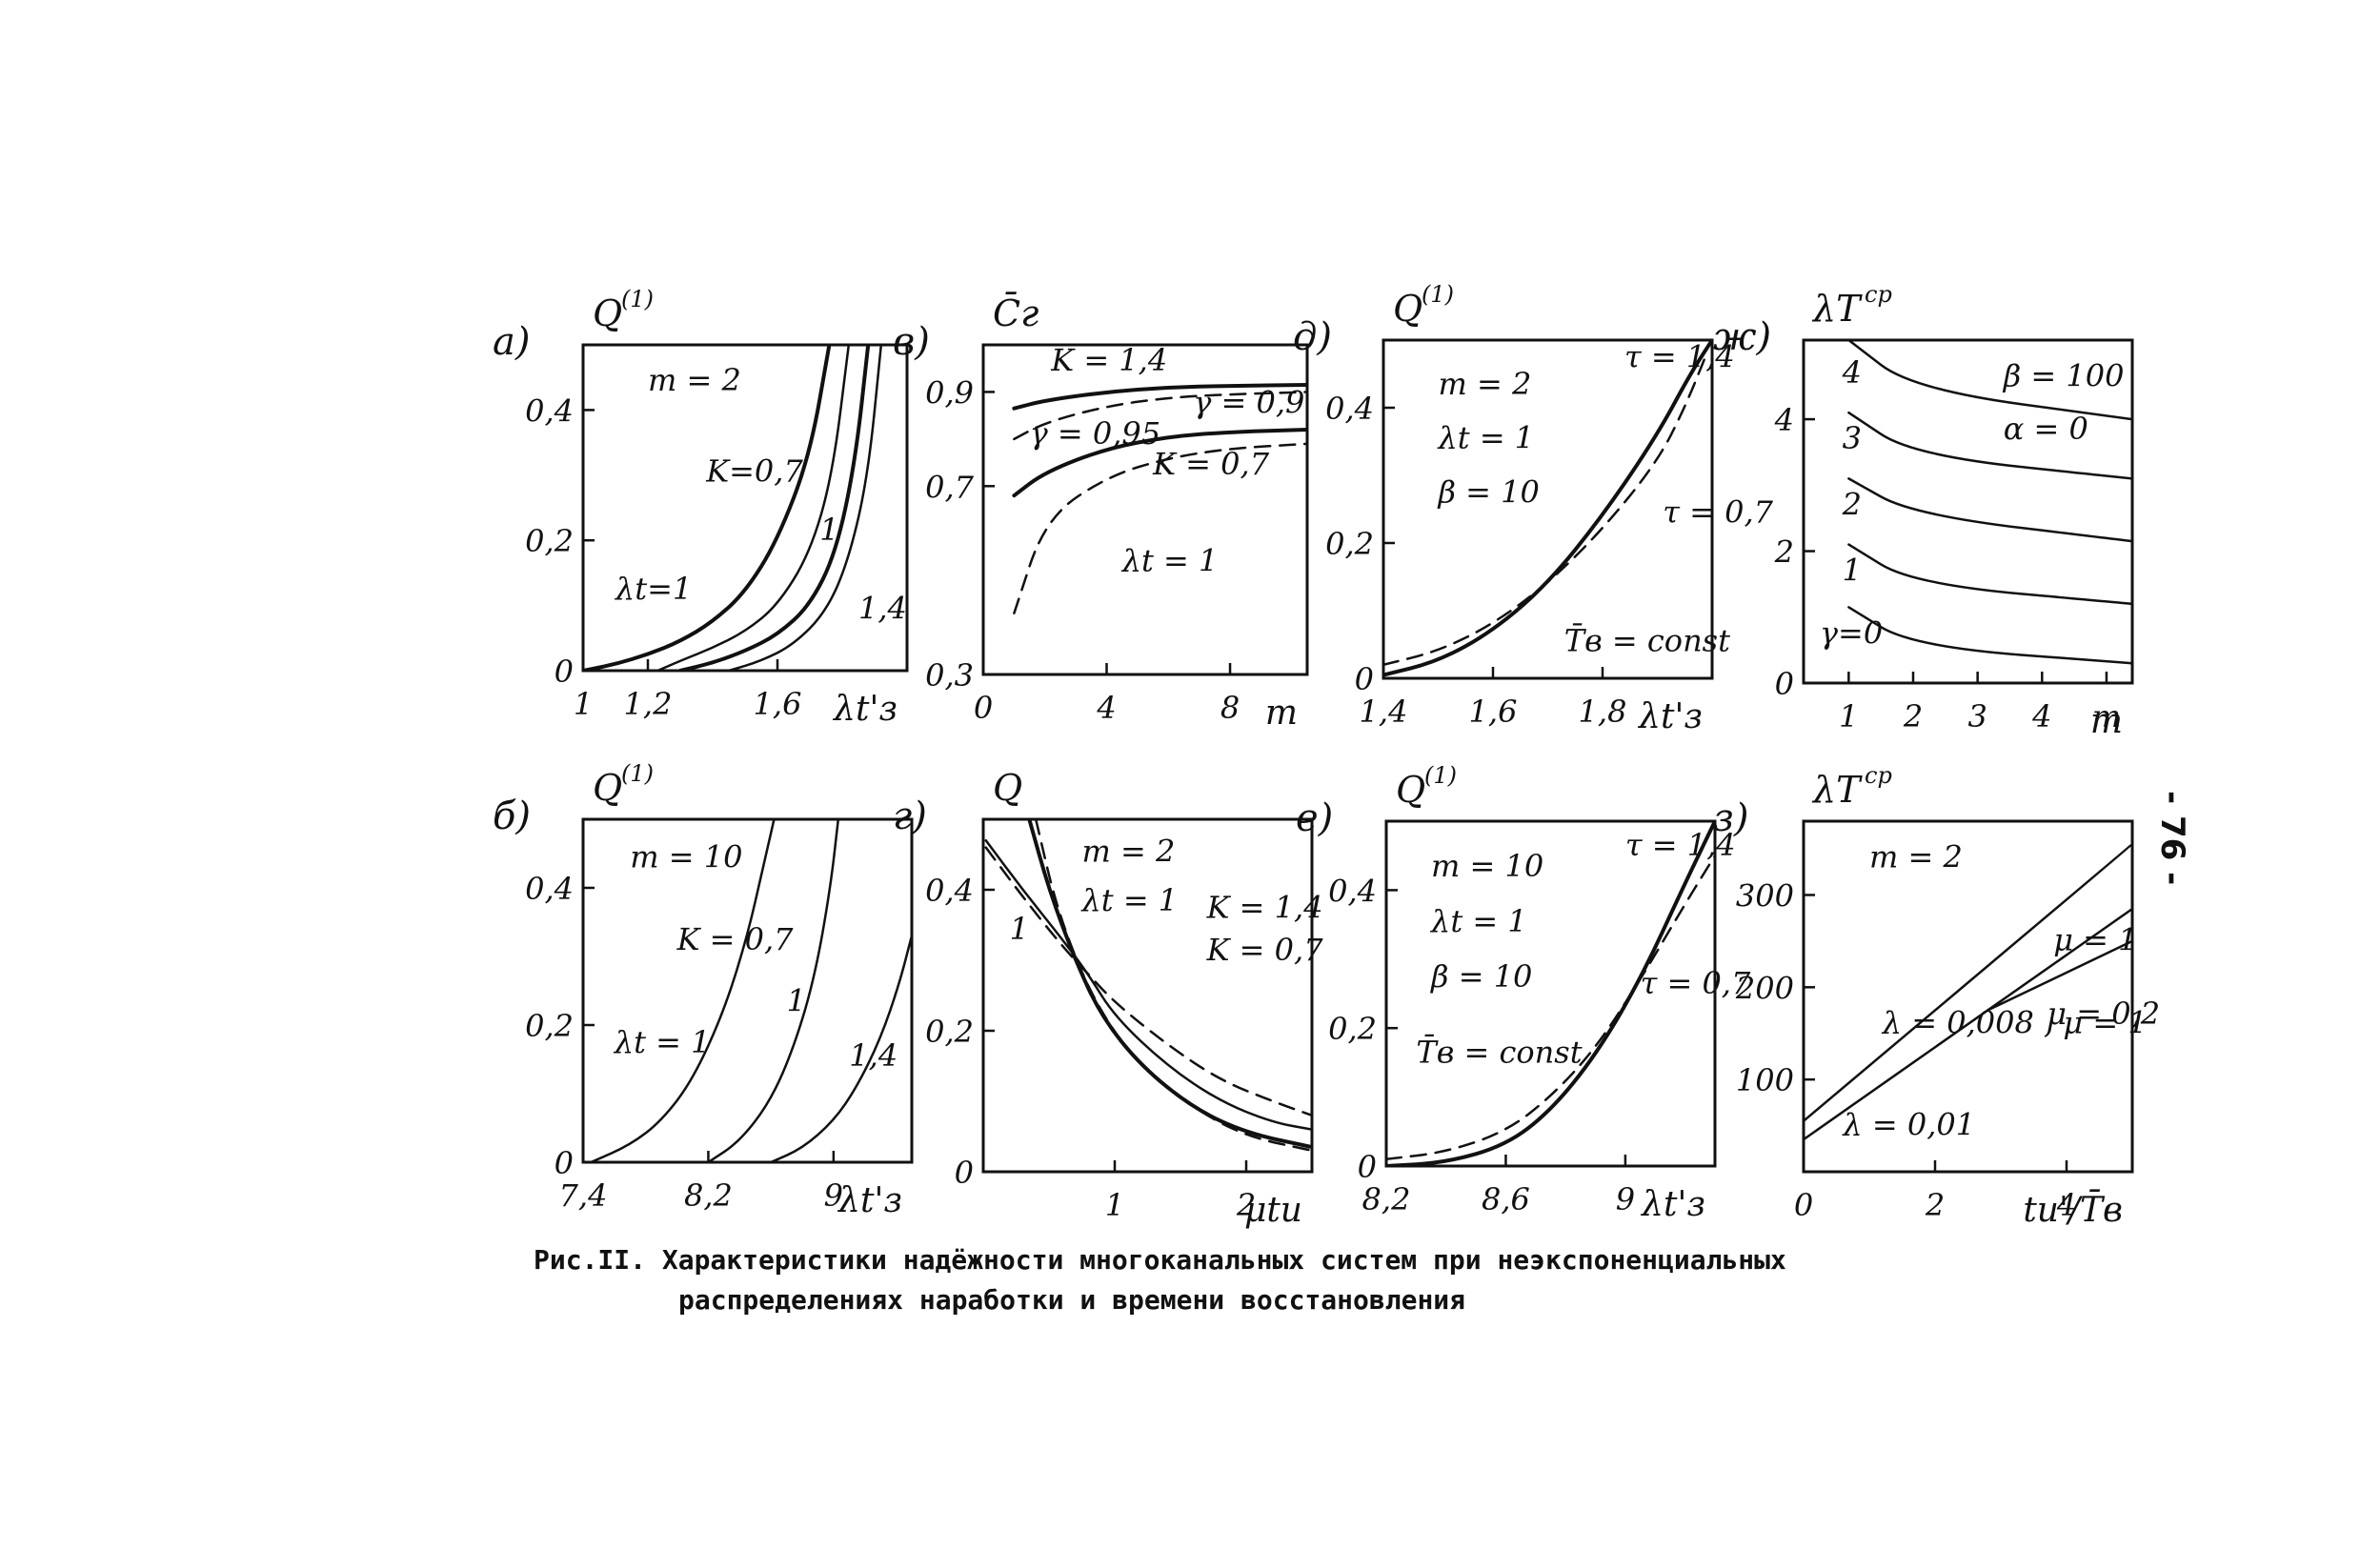 This screenshot has height=1549, width=2380. I want to click on x-tick-label: 0, so click(1803, 1205).